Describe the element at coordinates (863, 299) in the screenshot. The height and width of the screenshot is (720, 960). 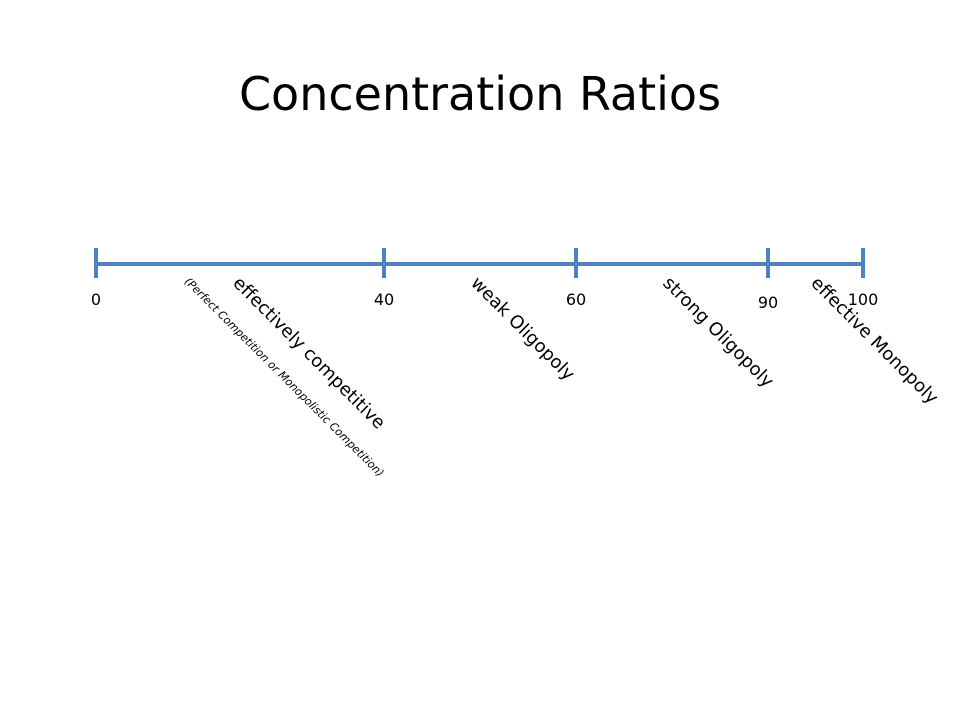
I see `tick-label: 100` at that location.